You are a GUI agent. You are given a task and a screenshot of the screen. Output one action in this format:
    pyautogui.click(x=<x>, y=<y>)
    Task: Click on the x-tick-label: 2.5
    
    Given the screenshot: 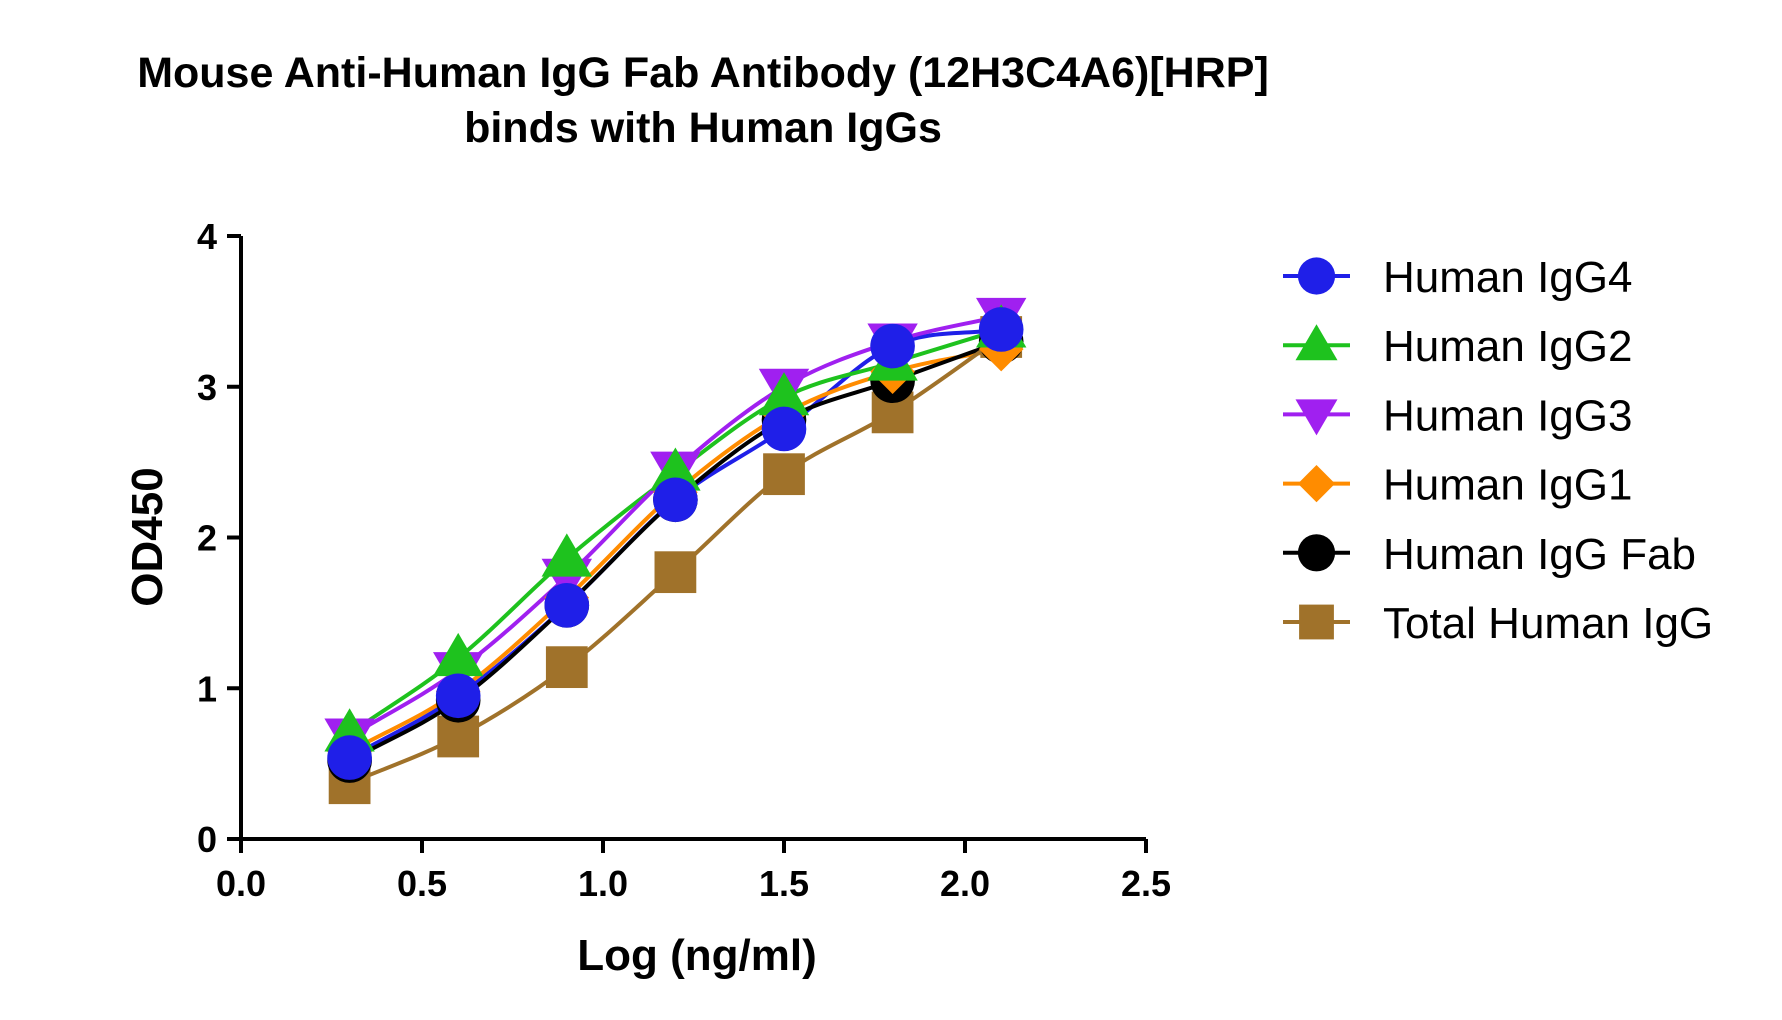 What is the action you would take?
    pyautogui.click(x=1146, y=883)
    